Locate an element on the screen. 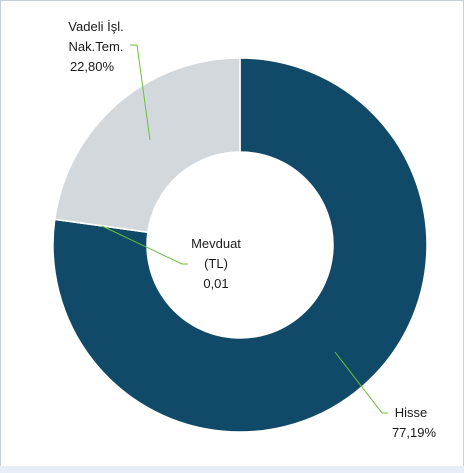 This screenshot has width=464, height=473. leader-line-vadeli is located at coordinates (140, 92).